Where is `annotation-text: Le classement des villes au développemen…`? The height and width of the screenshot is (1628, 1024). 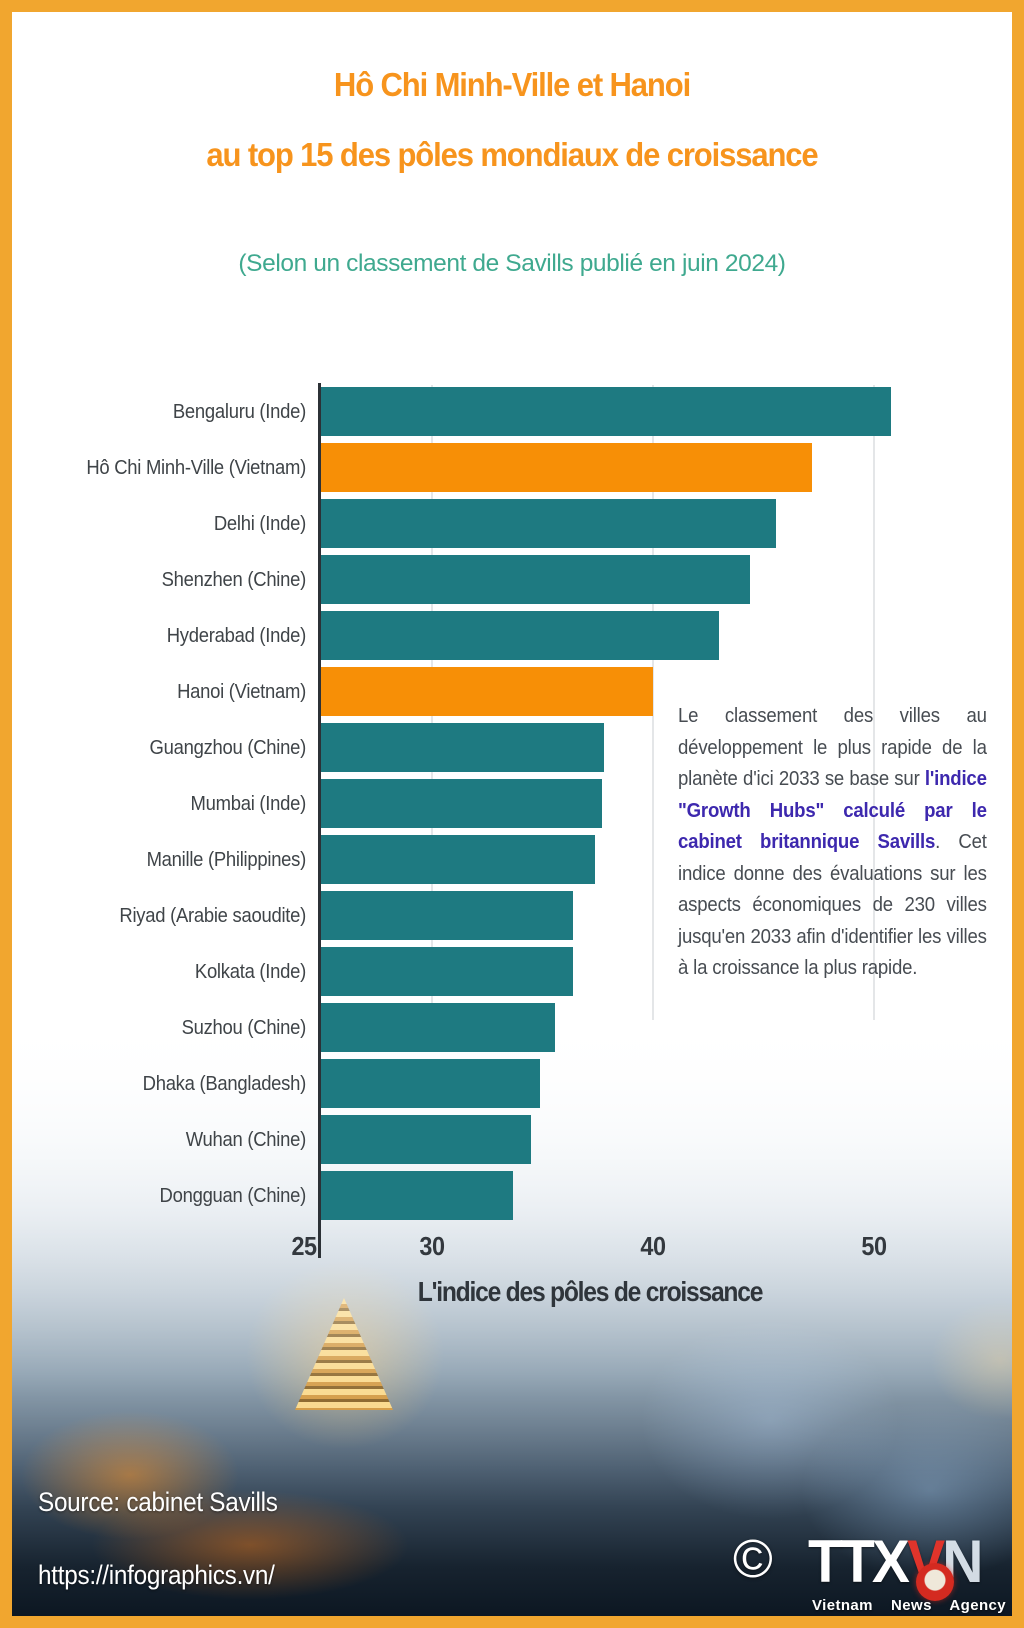 annotation-text: Le classement des villes au développemen… is located at coordinates (832, 747).